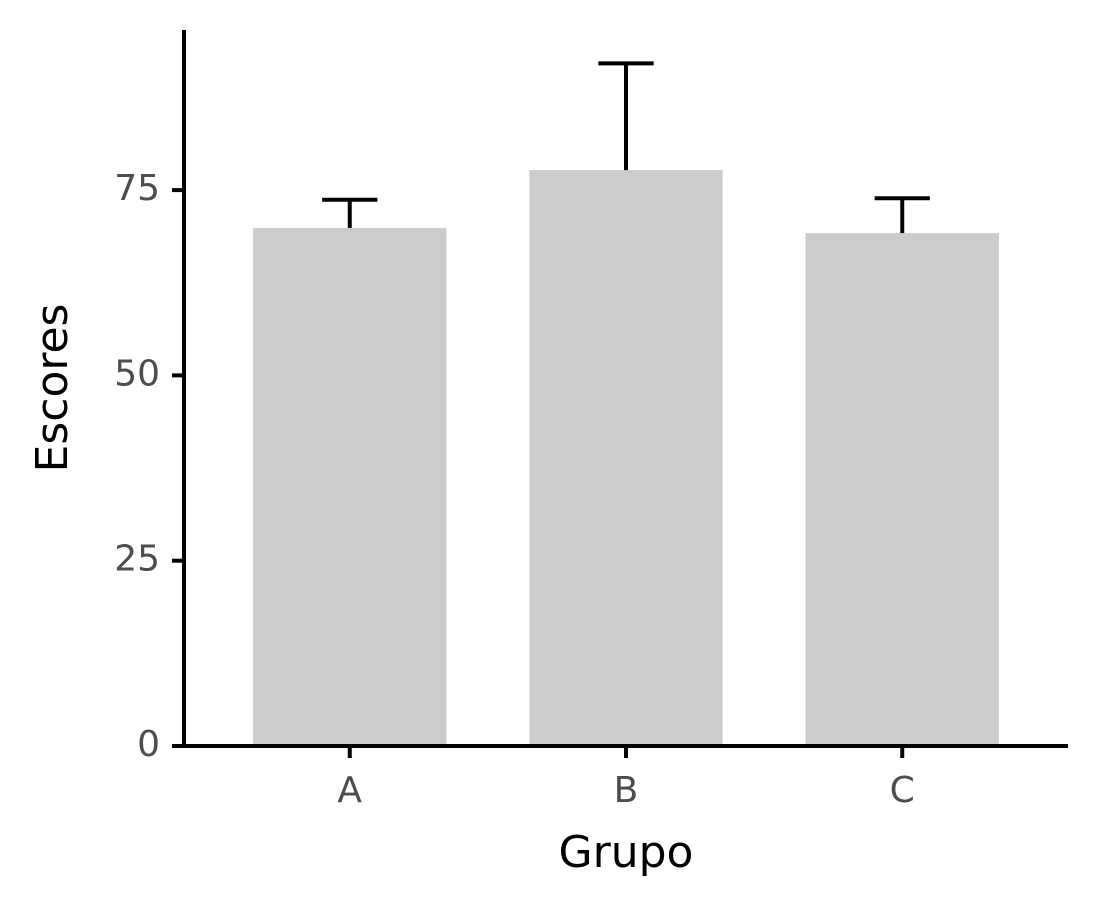  I want to click on y-axis-title: Escores, so click(52, 388).